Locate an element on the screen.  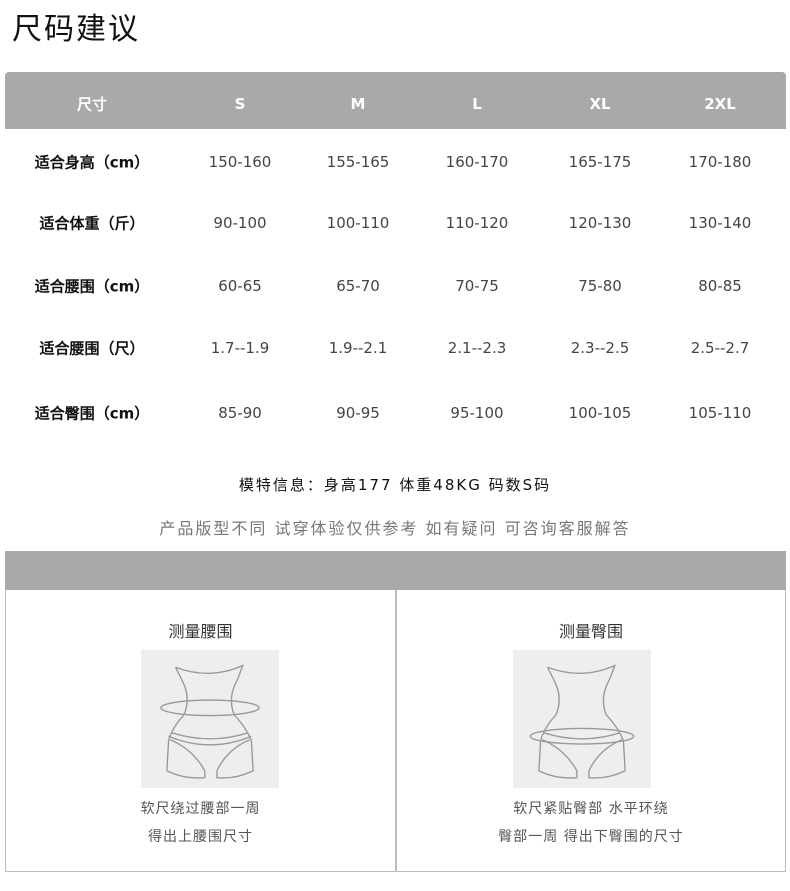
panel-title: 测量腰围 is located at coordinates (200, 631).